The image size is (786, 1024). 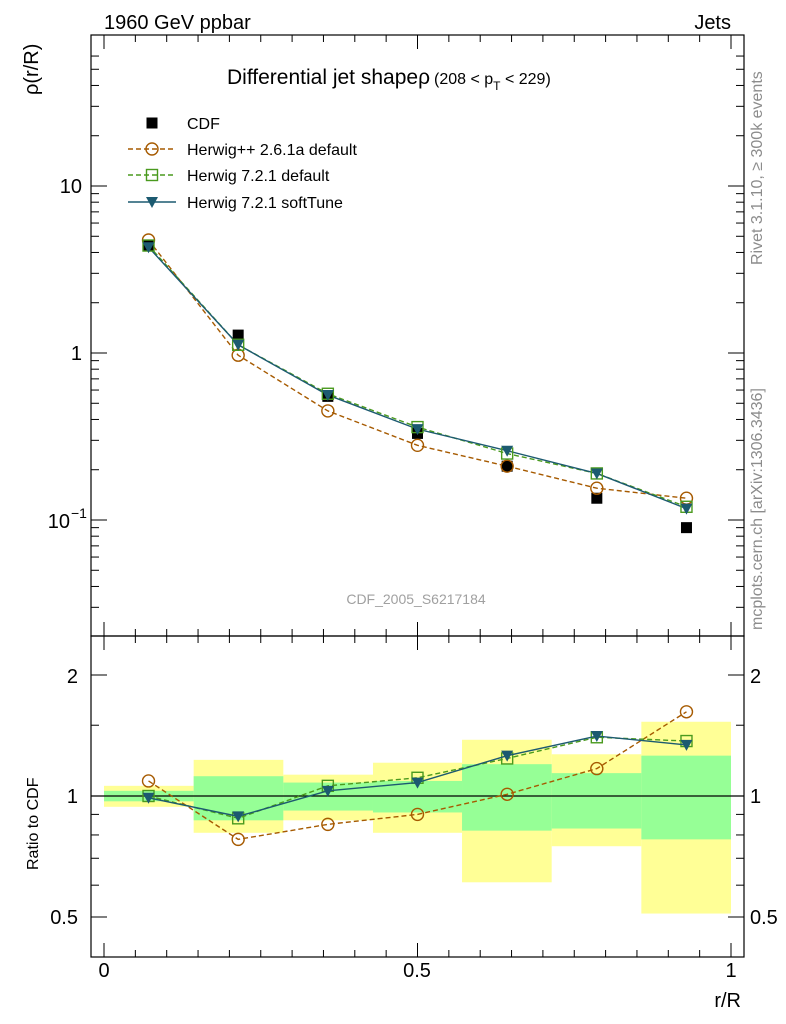 I want to click on chart-title-range-end: < 229), so click(x=526, y=79).